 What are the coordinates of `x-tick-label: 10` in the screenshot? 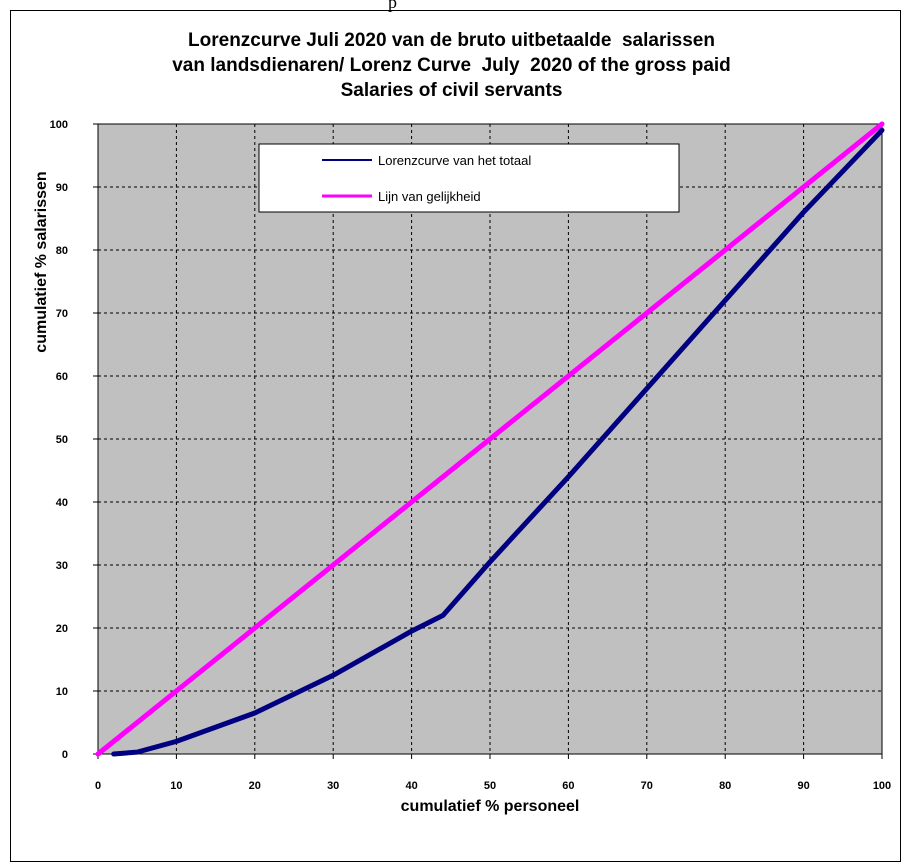 It's located at (176, 786).